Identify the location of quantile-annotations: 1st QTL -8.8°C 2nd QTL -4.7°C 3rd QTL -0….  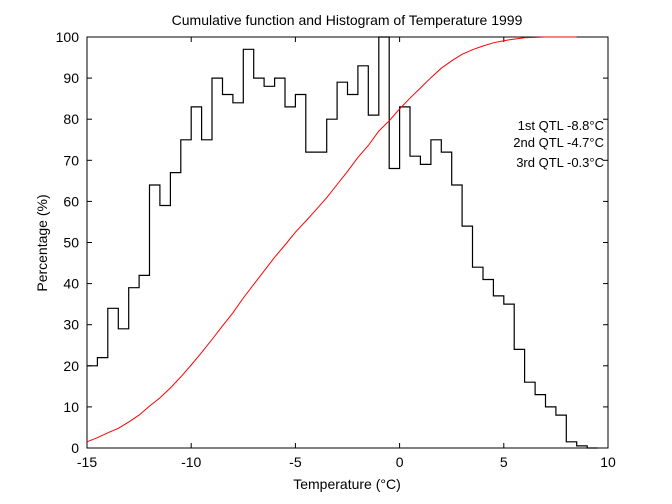
(558, 144).